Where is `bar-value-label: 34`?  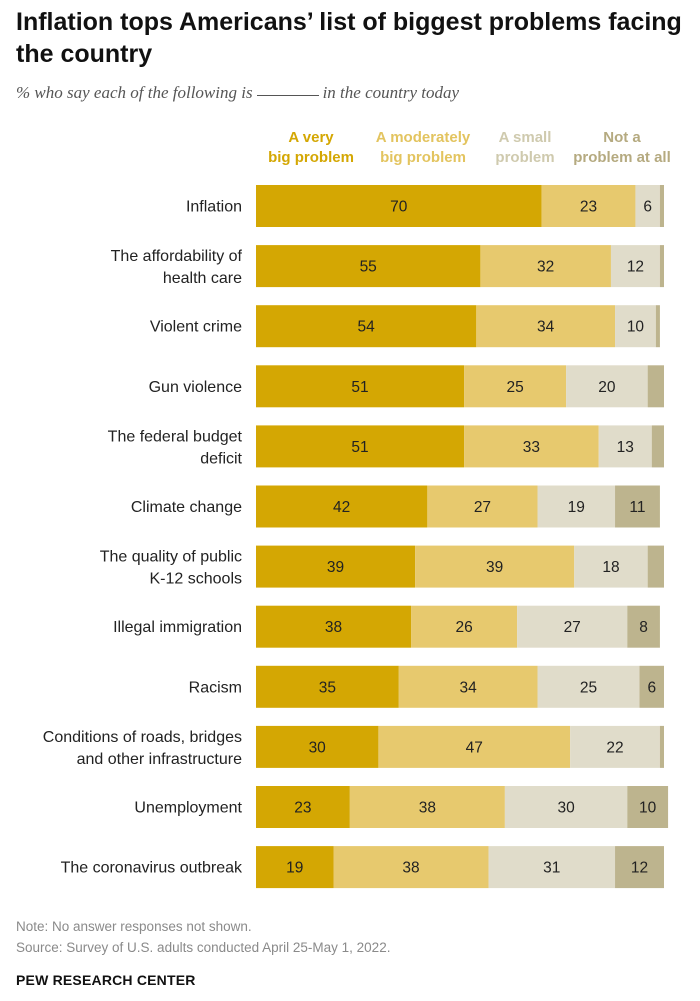 bar-value-label: 34 is located at coordinates (546, 327).